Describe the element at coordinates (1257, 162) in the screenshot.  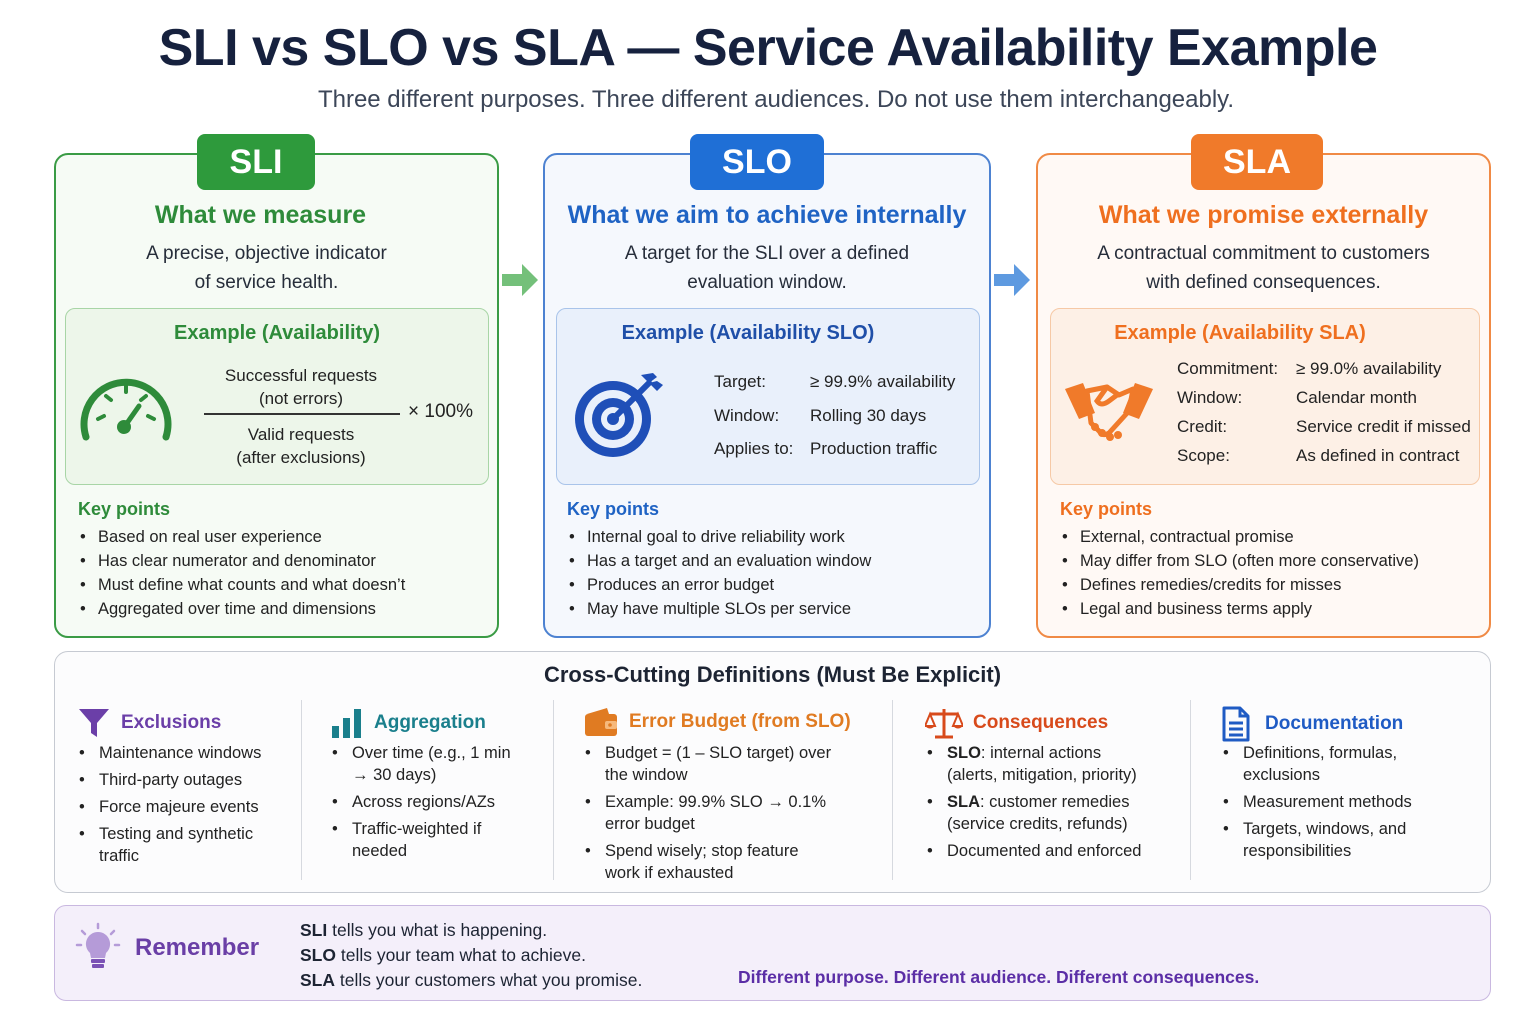
I see `sla-badge: SLA` at that location.